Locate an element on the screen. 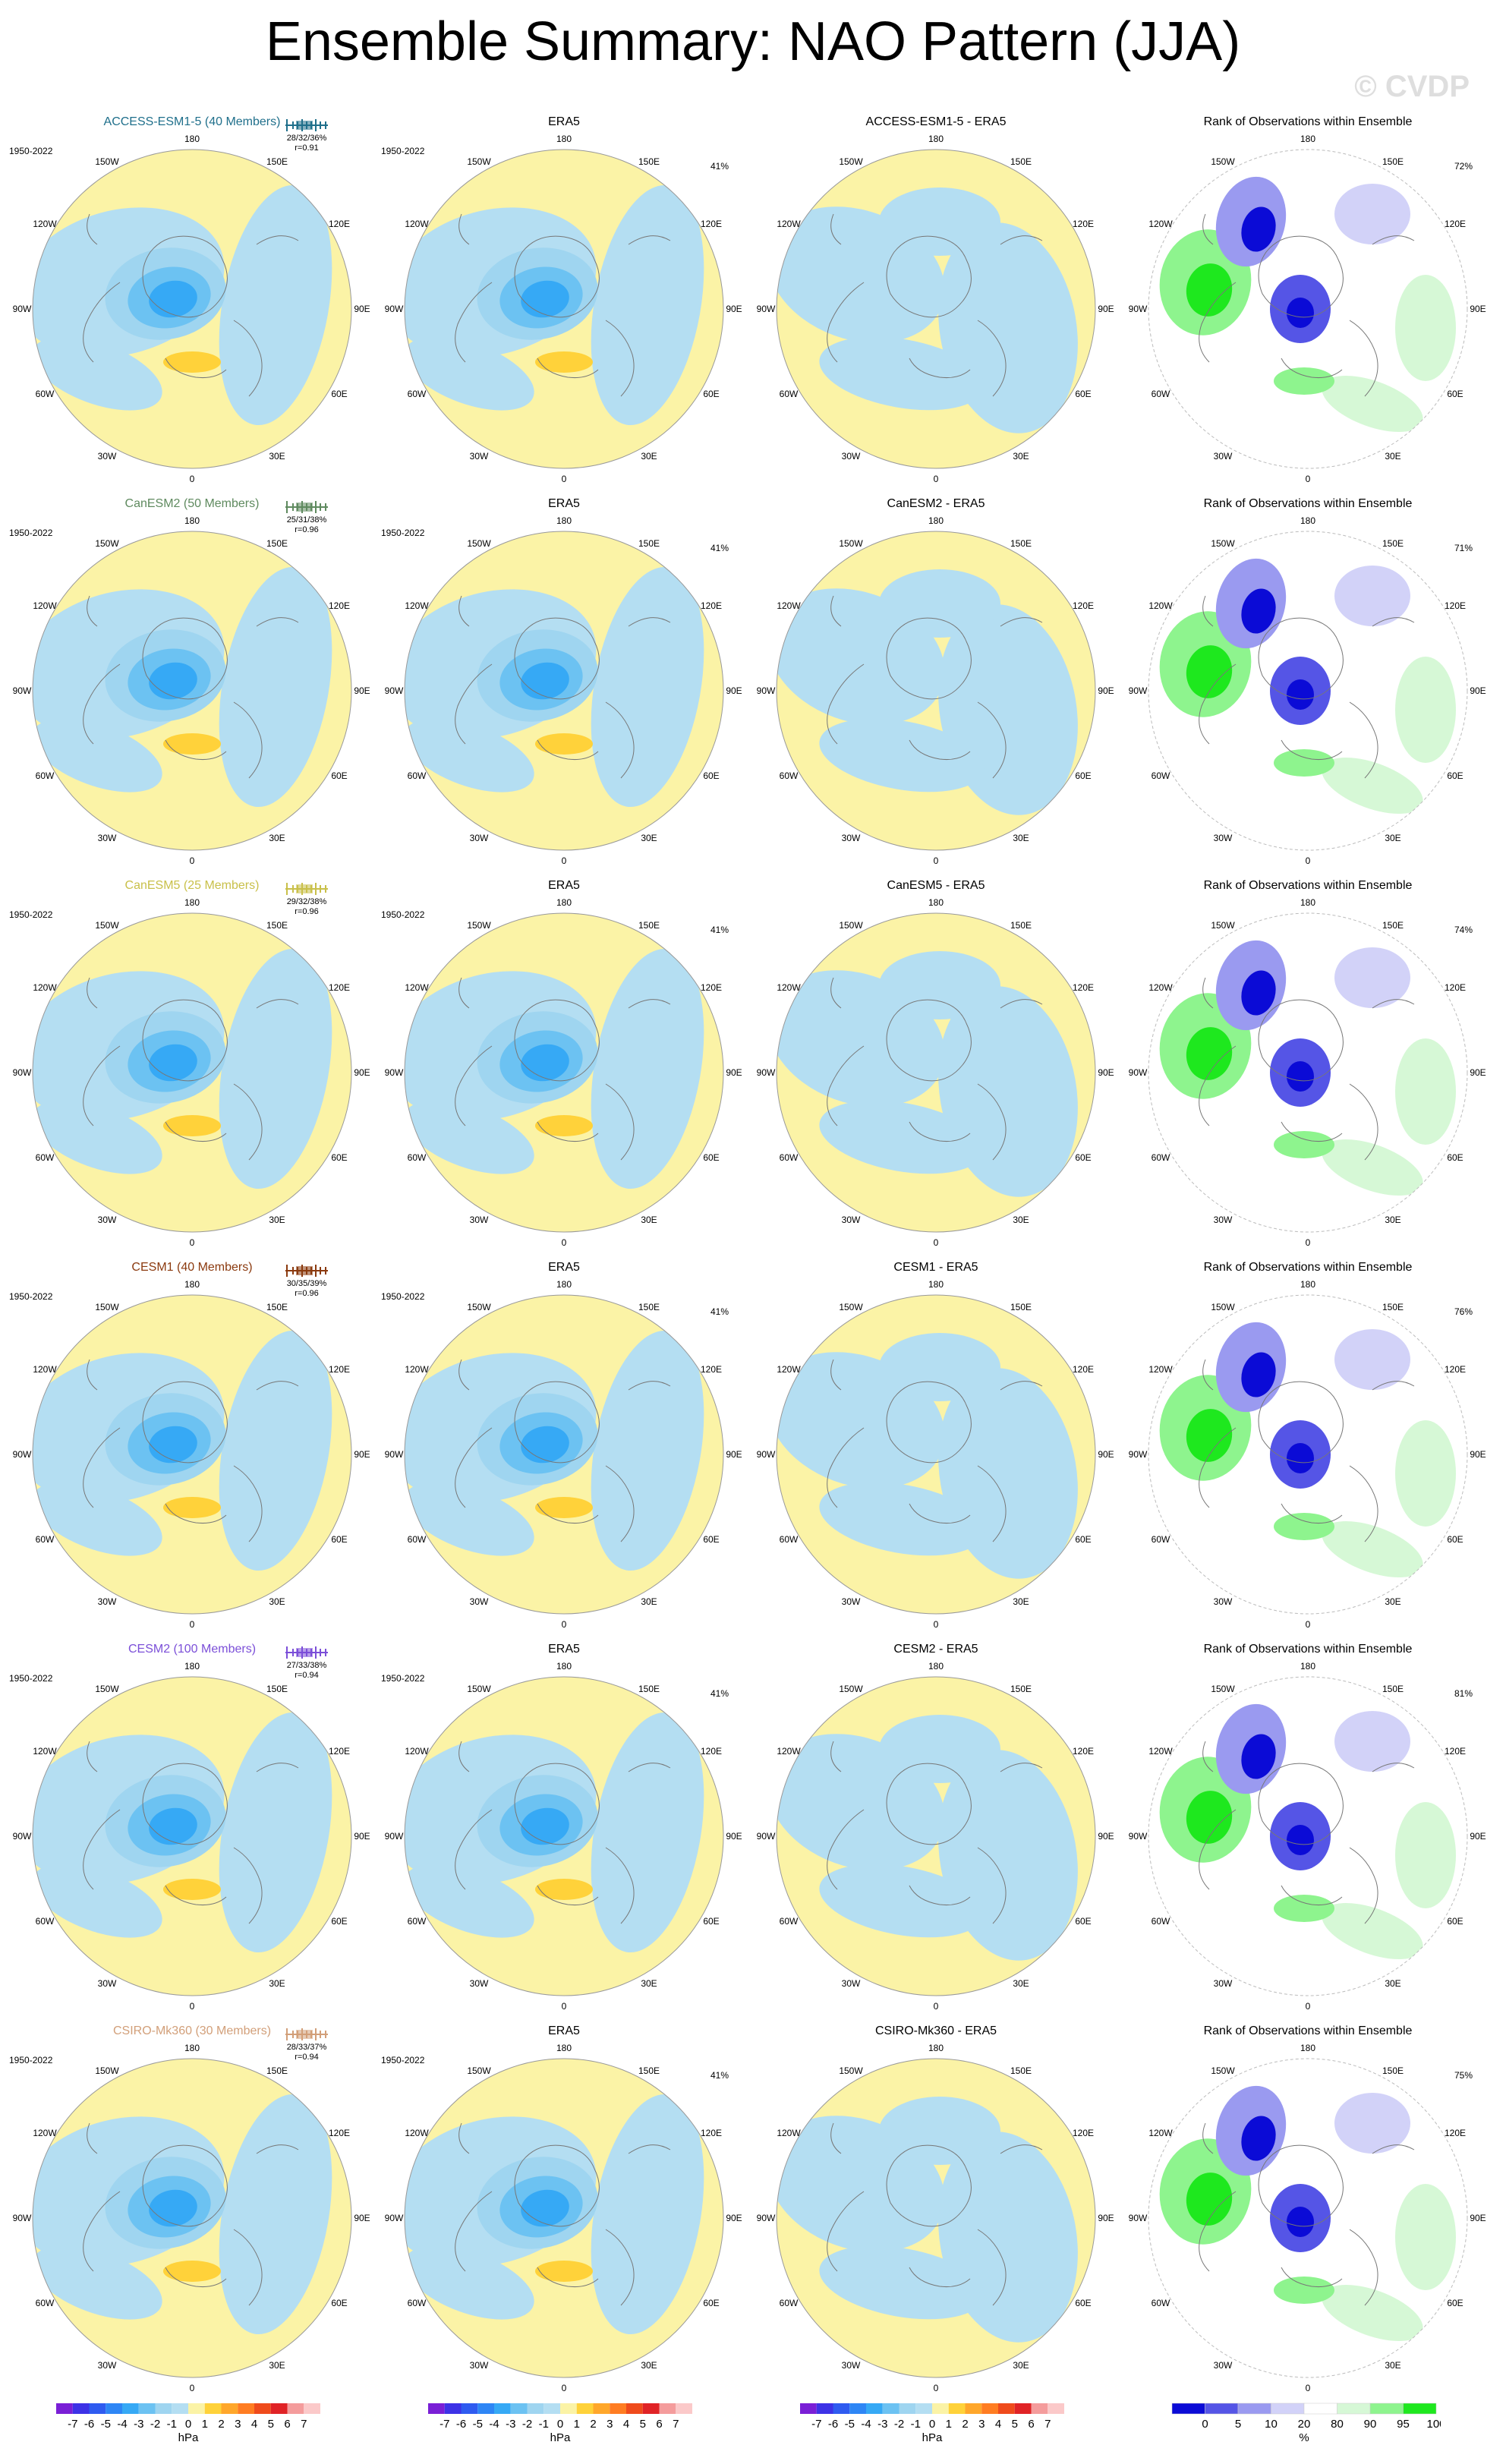 This screenshot has height=2464, width=1506. obs-title: ERA5 is located at coordinates (564, 885).